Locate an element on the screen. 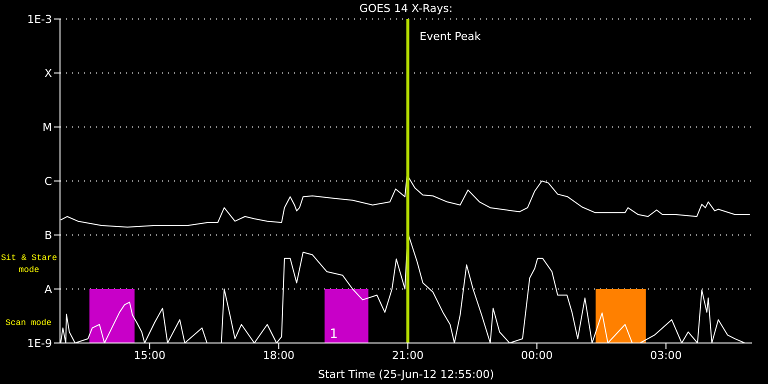 This screenshot has height=384, width=768. x-tick-label: 18:00 is located at coordinates (278, 355).